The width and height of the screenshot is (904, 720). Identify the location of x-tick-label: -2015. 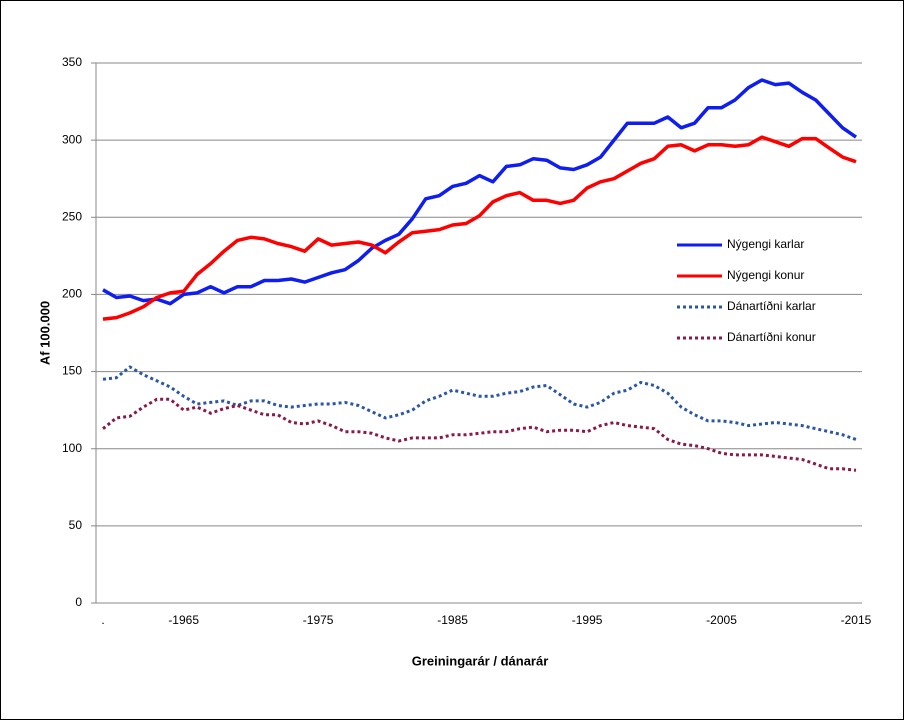
(856, 620).